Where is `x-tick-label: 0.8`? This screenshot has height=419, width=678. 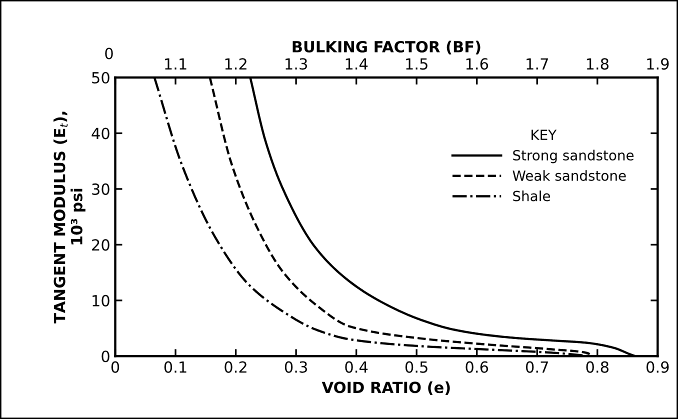 x-tick-label: 0.8 is located at coordinates (597, 367).